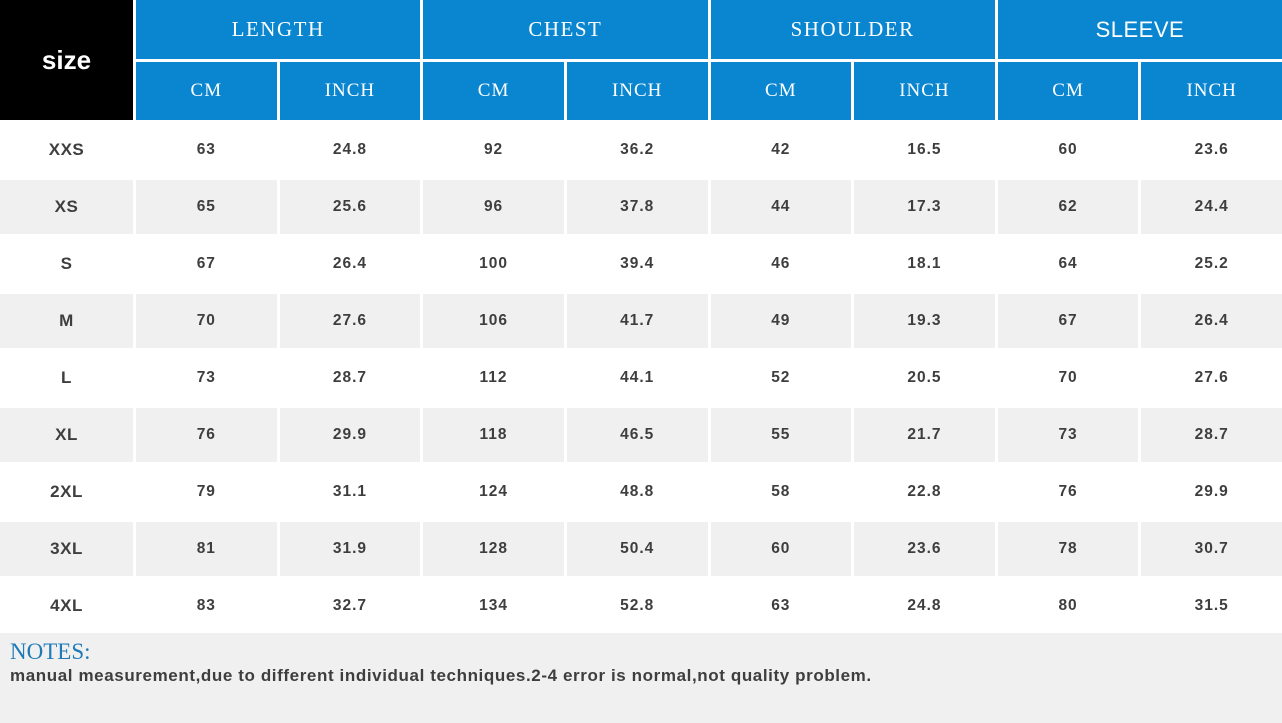  Describe the element at coordinates (350, 207) in the screenshot. I see `data-cell-xs-1: 25.6` at that location.